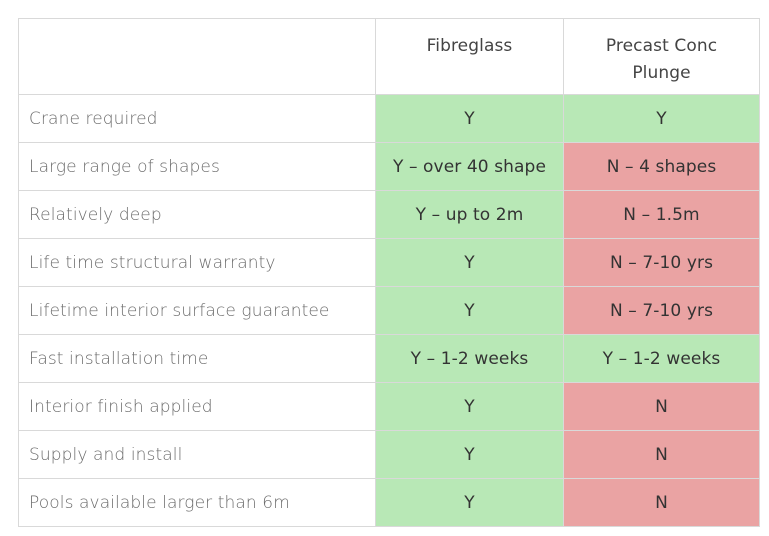  What do you see at coordinates (469, 214) in the screenshot?
I see `fibreglass-value-cell: Y – up to 2m` at bounding box center [469, 214].